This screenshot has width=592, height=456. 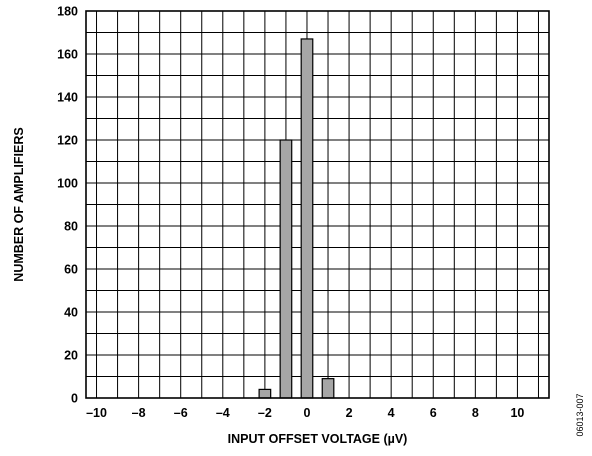 I want to click on x-tick-labels: –10 –8 –6 –4 –2 0 2 4 6 8 10, so click(x=305, y=413).